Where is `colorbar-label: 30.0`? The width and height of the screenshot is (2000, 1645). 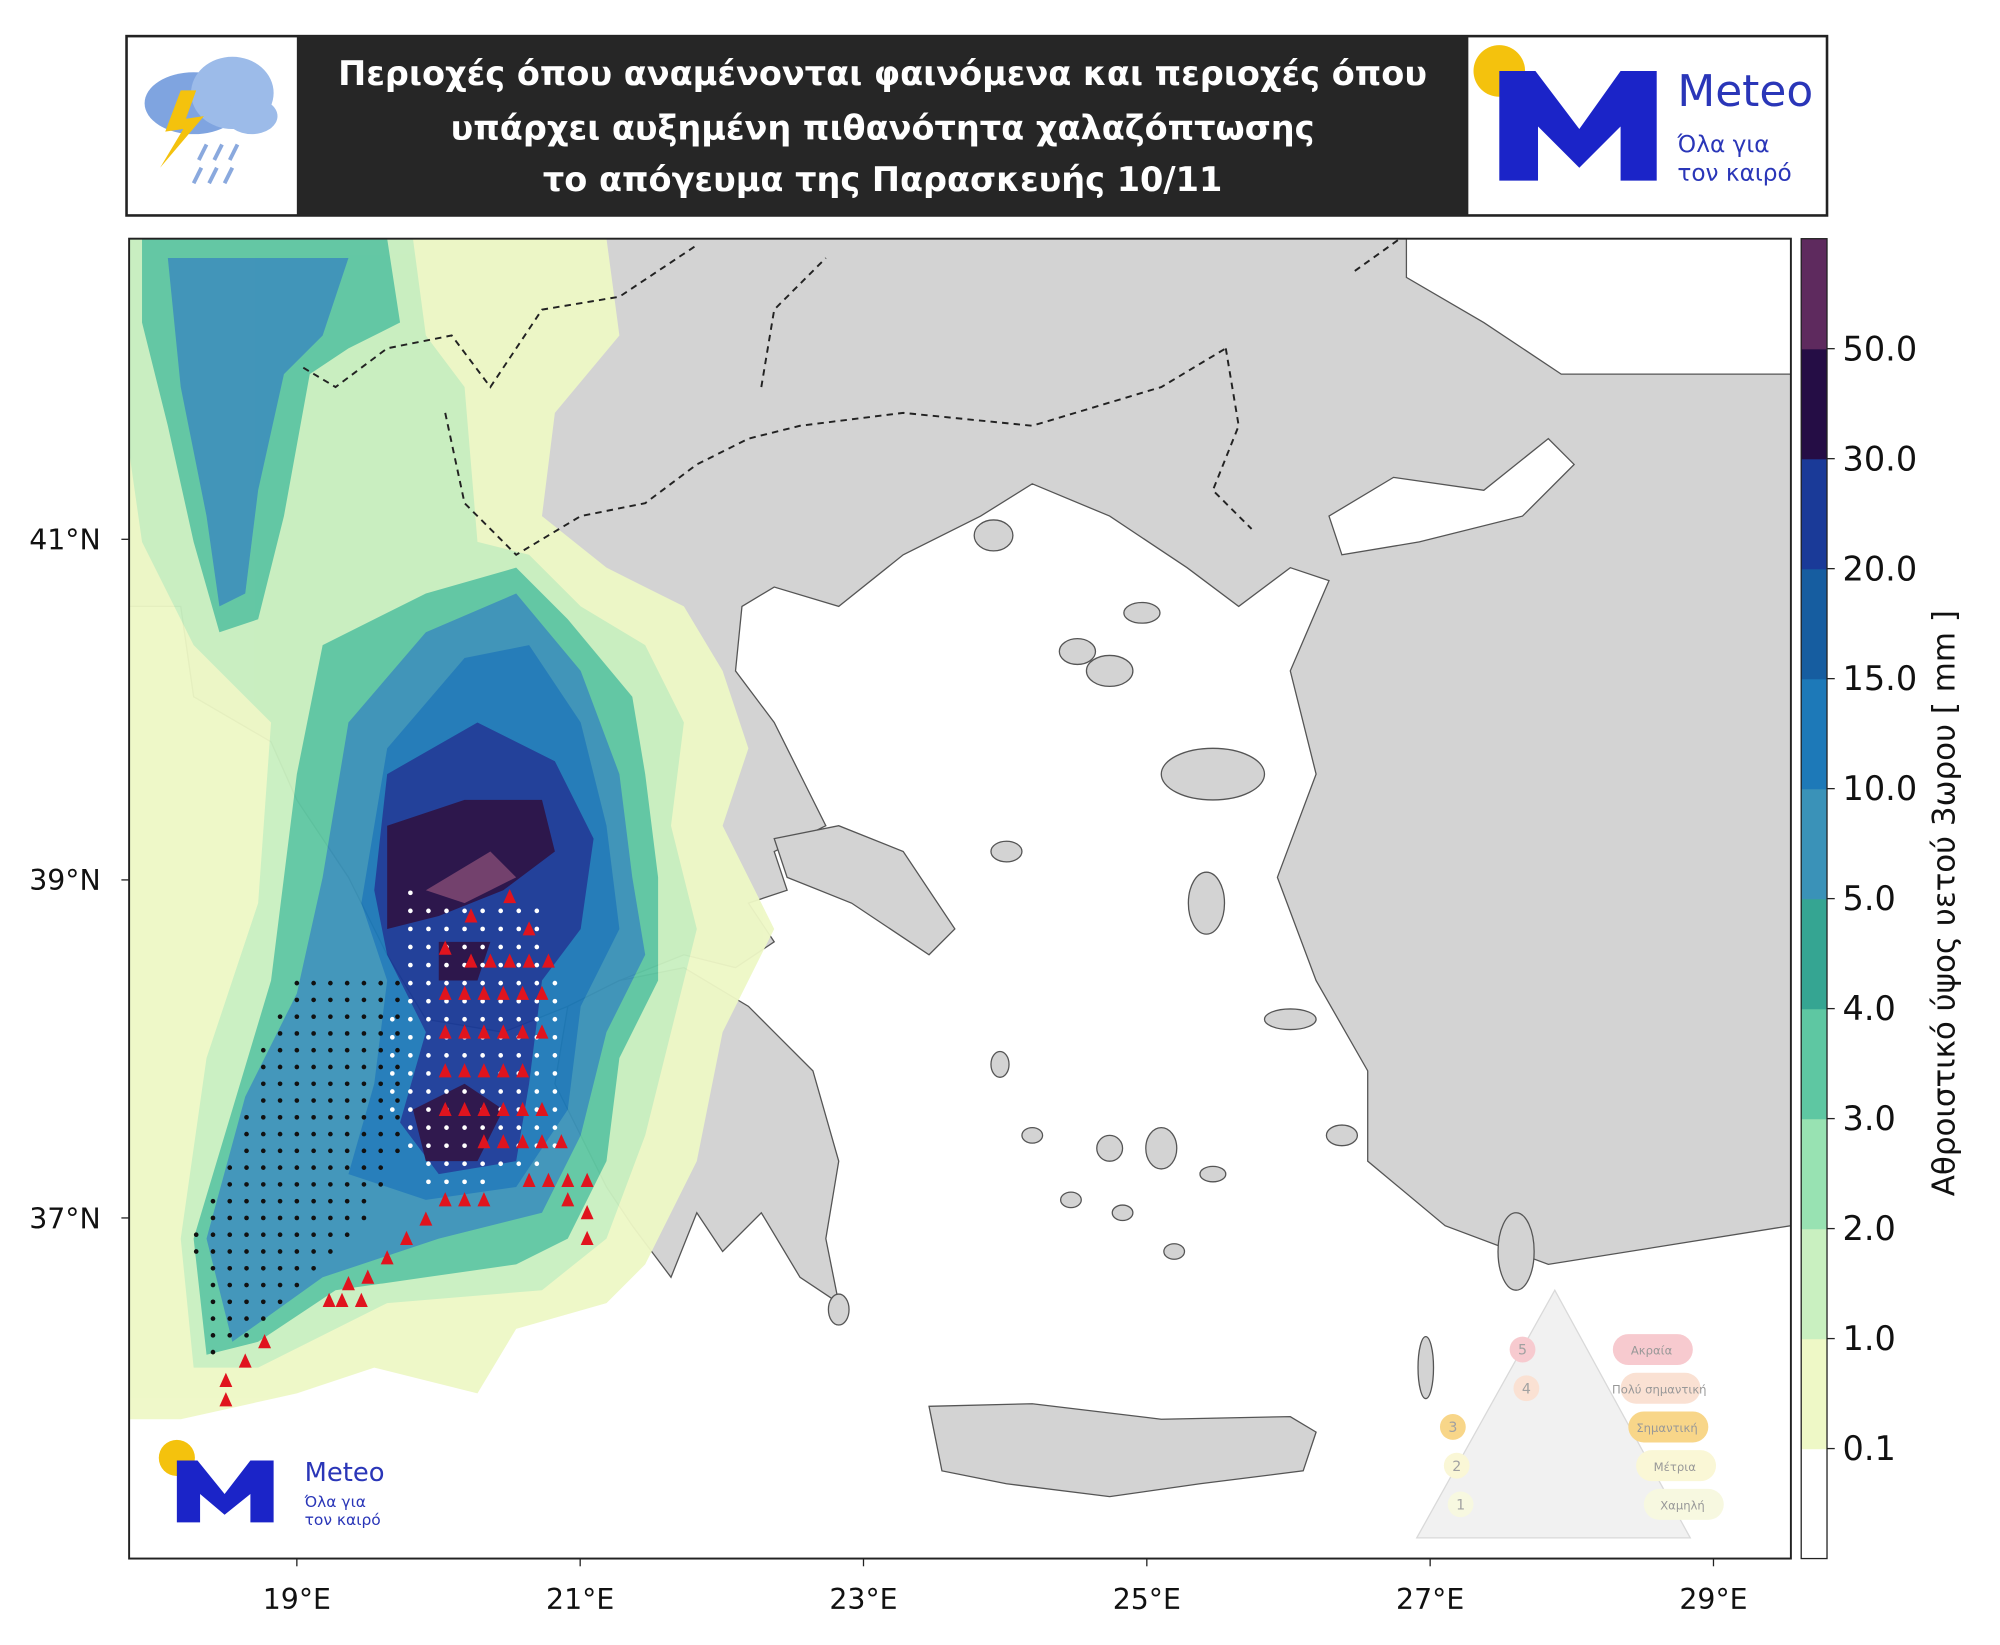 colorbar-label: 30.0 is located at coordinates (1879, 458).